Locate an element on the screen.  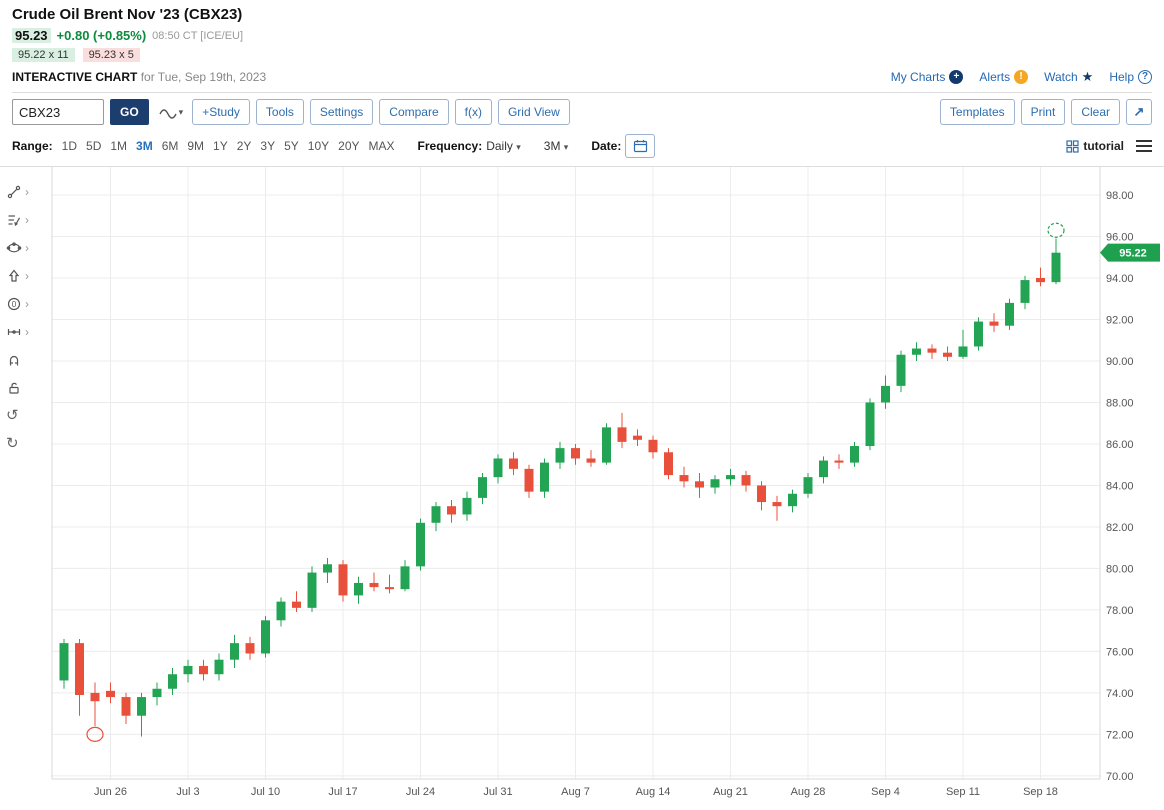
y-axis-label: 92.00 is located at coordinates (1120, 320).